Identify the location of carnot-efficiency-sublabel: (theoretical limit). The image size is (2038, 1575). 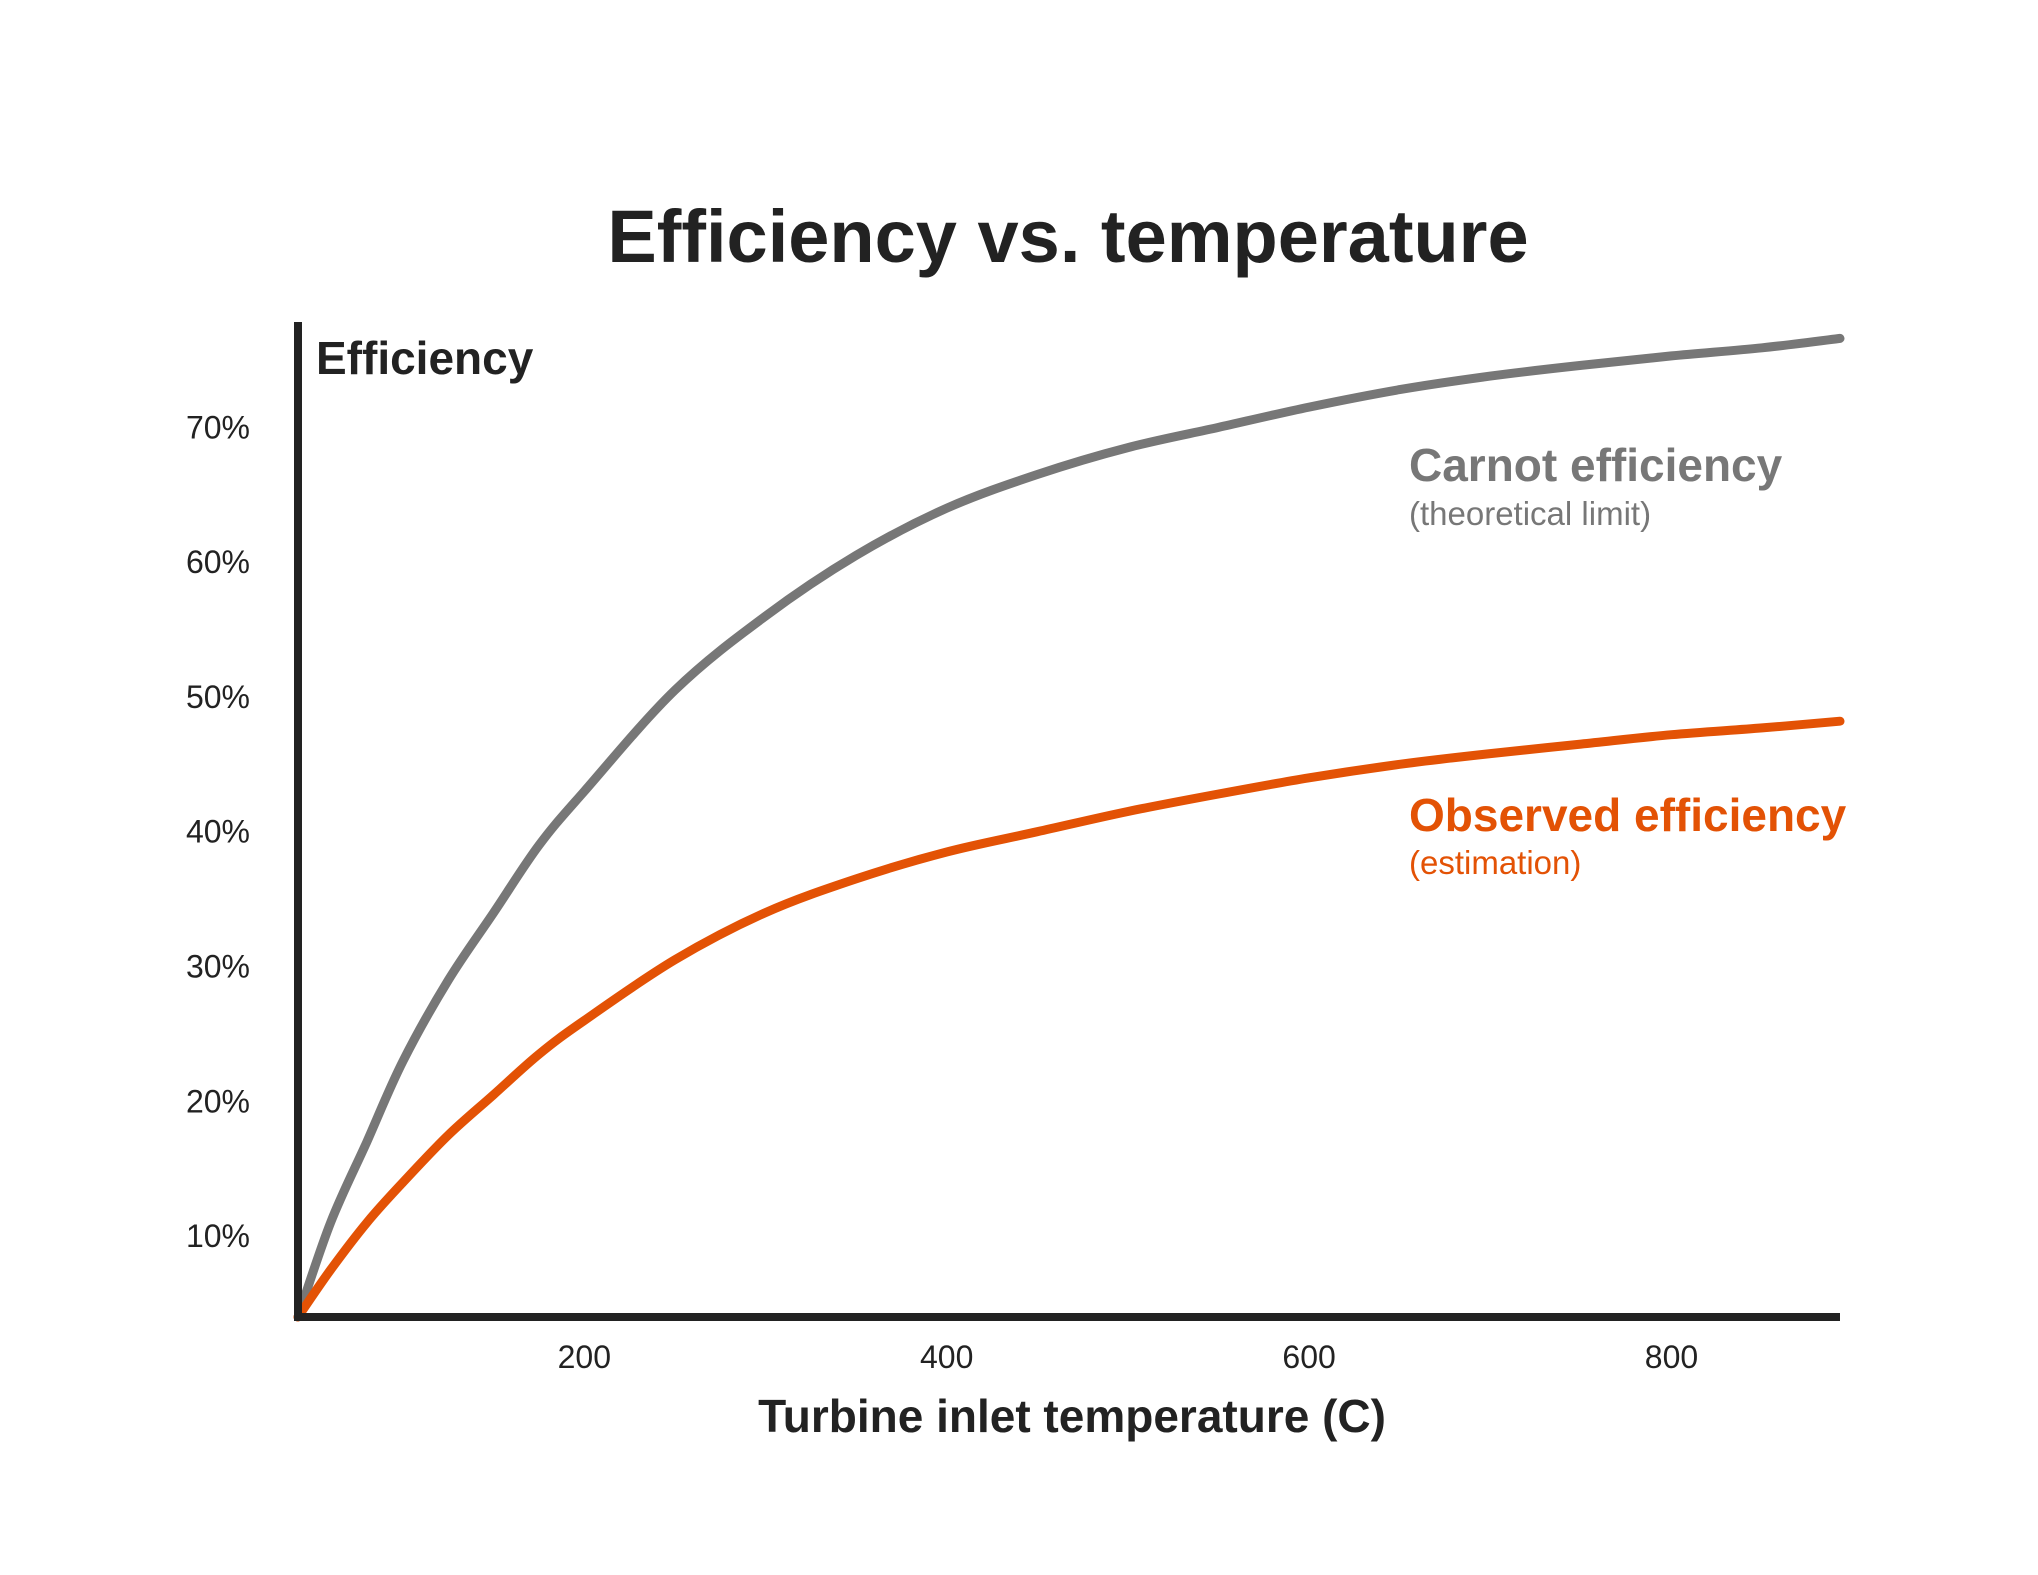
(1530, 513).